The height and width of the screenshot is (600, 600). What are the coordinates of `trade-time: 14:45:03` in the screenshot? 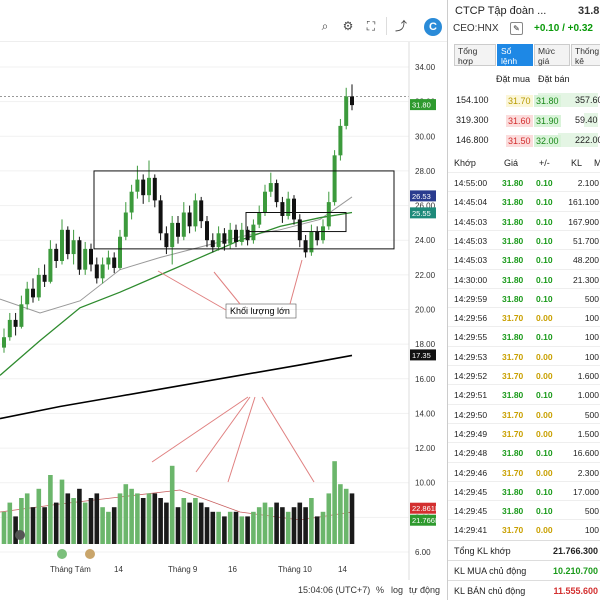 It's located at (471, 260).